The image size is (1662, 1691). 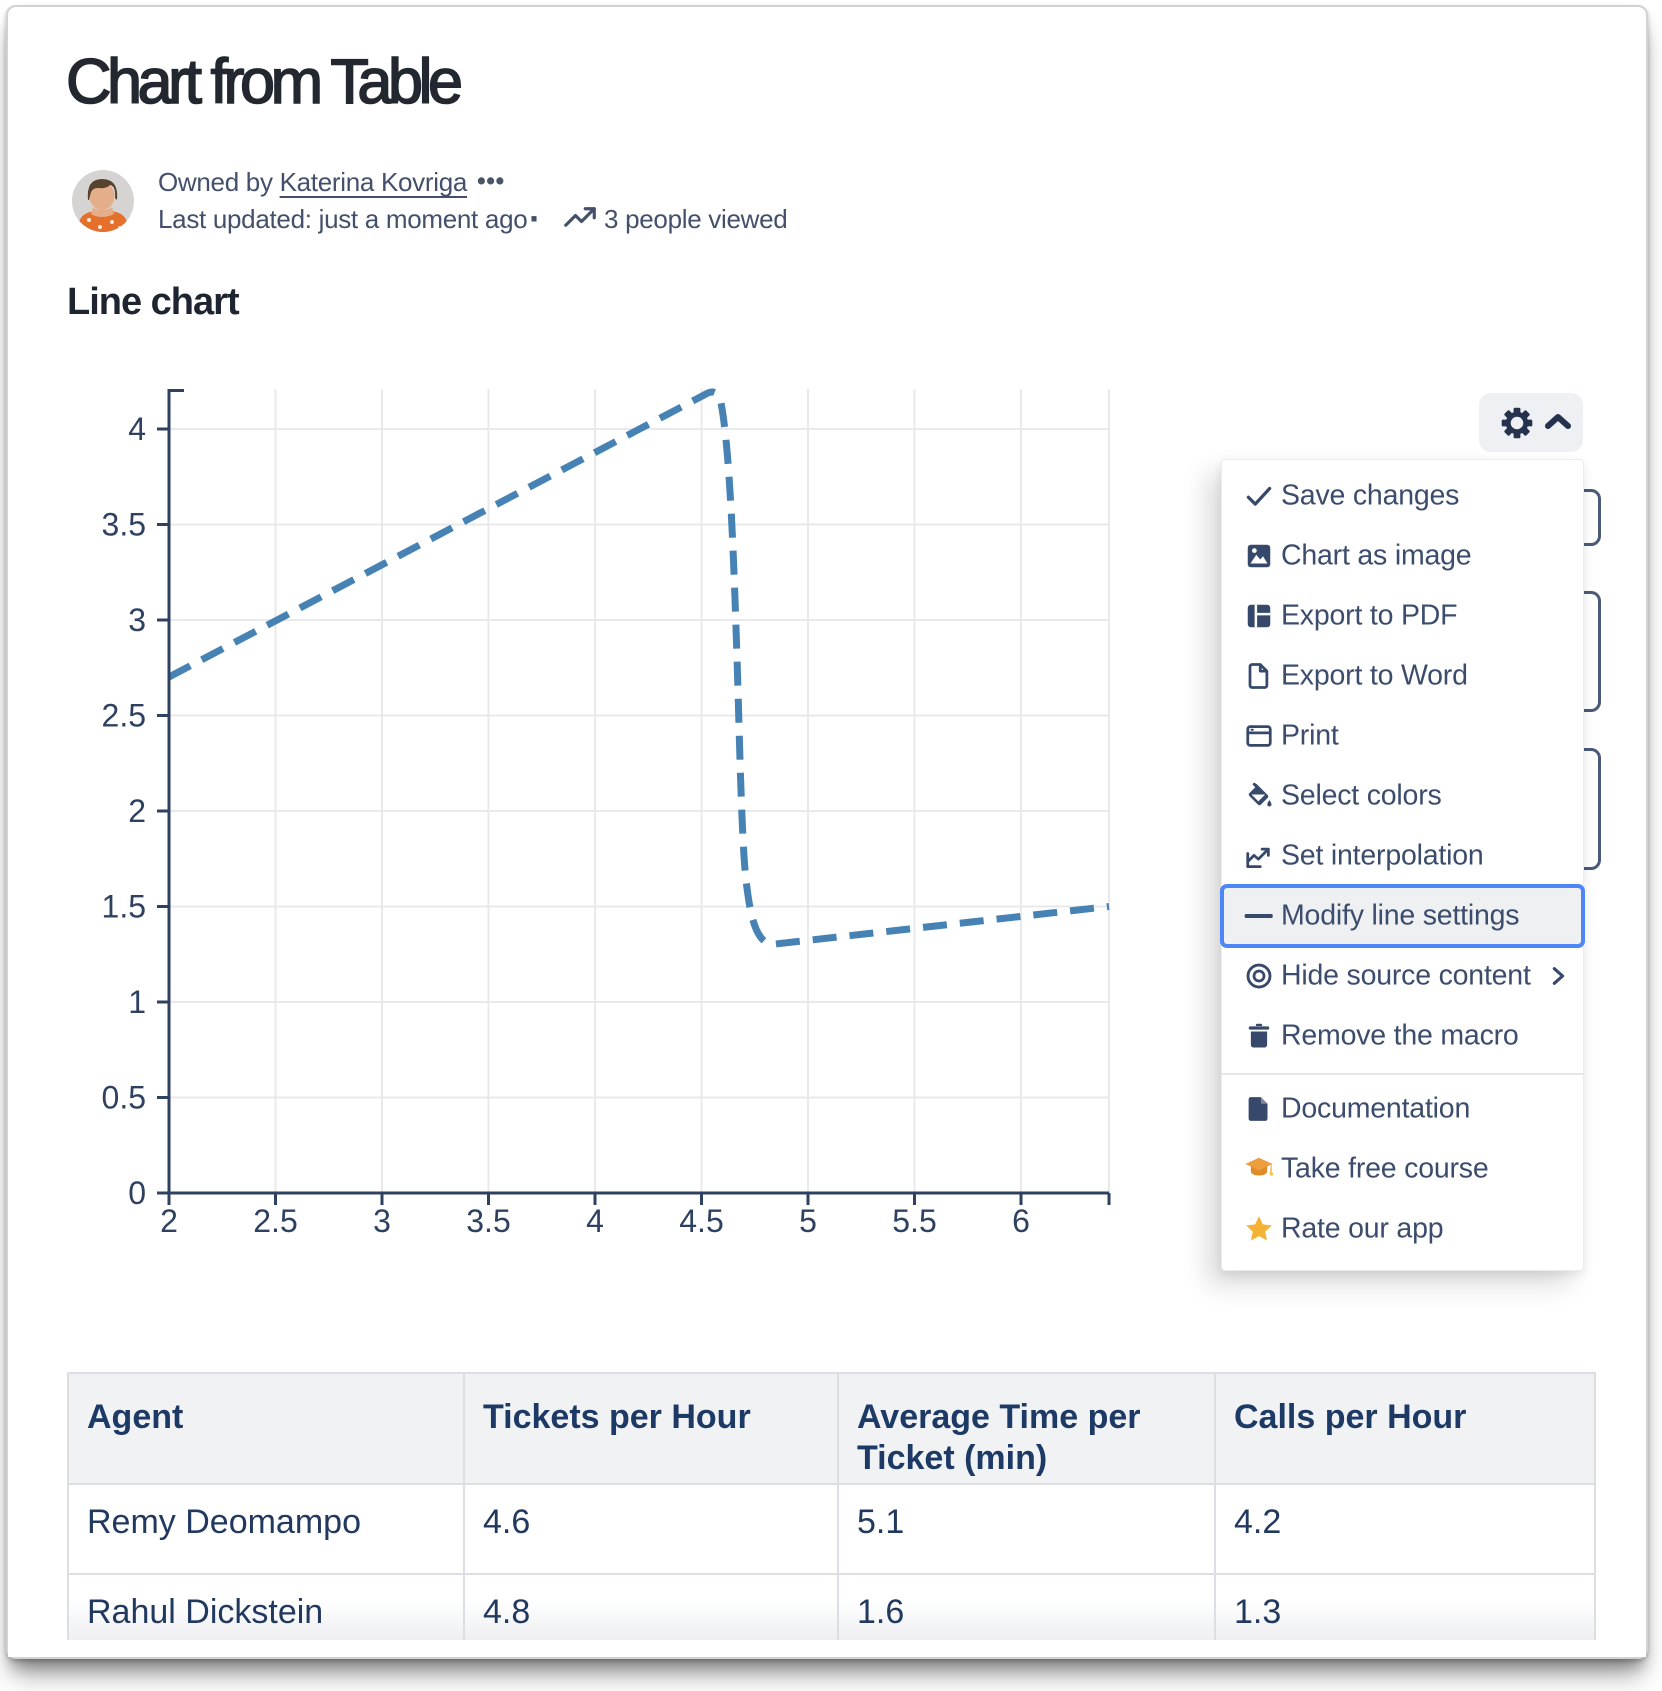 I want to click on svg-text: 6, so click(x=1021, y=1221).